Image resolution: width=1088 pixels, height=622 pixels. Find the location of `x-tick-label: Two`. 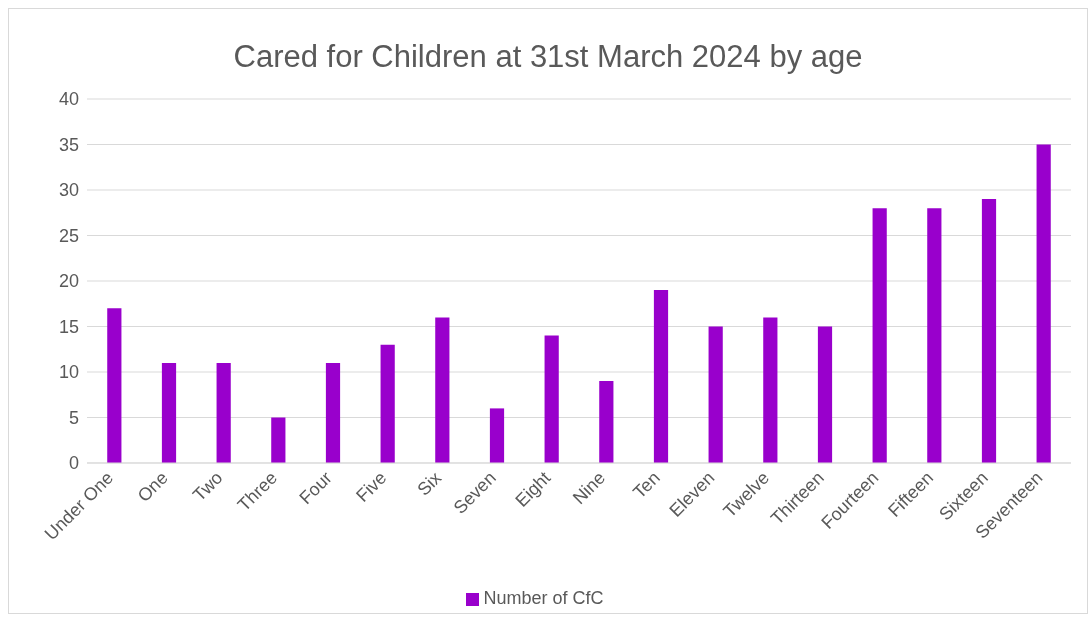

x-tick-label: Two is located at coordinates (208, 486).